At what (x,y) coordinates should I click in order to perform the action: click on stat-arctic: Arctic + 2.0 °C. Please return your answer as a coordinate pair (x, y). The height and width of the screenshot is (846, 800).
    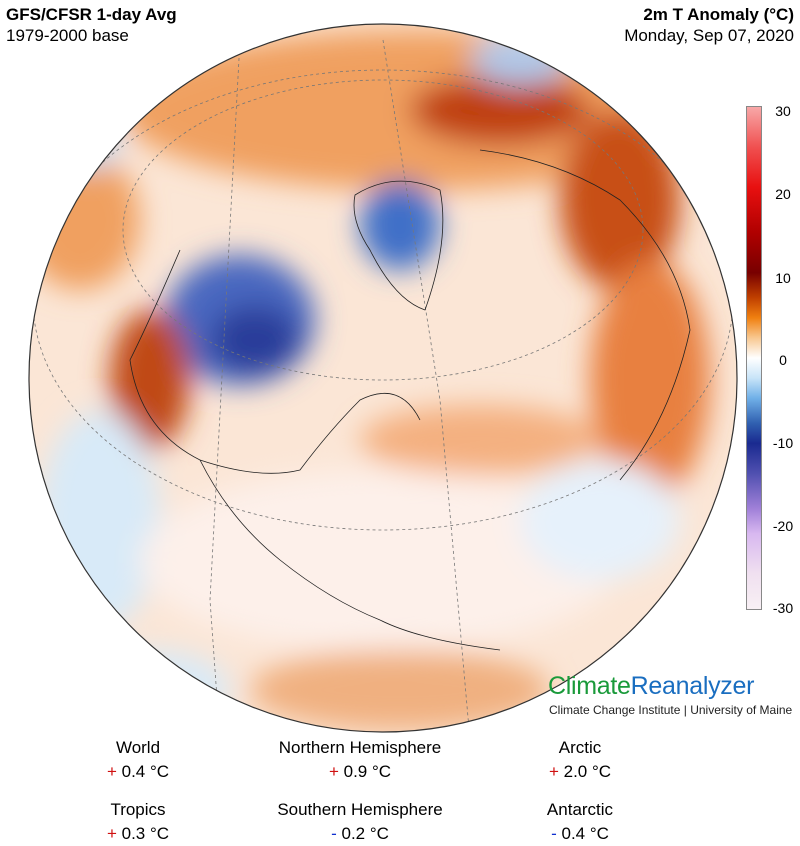
    Looking at the image, I should click on (580, 759).